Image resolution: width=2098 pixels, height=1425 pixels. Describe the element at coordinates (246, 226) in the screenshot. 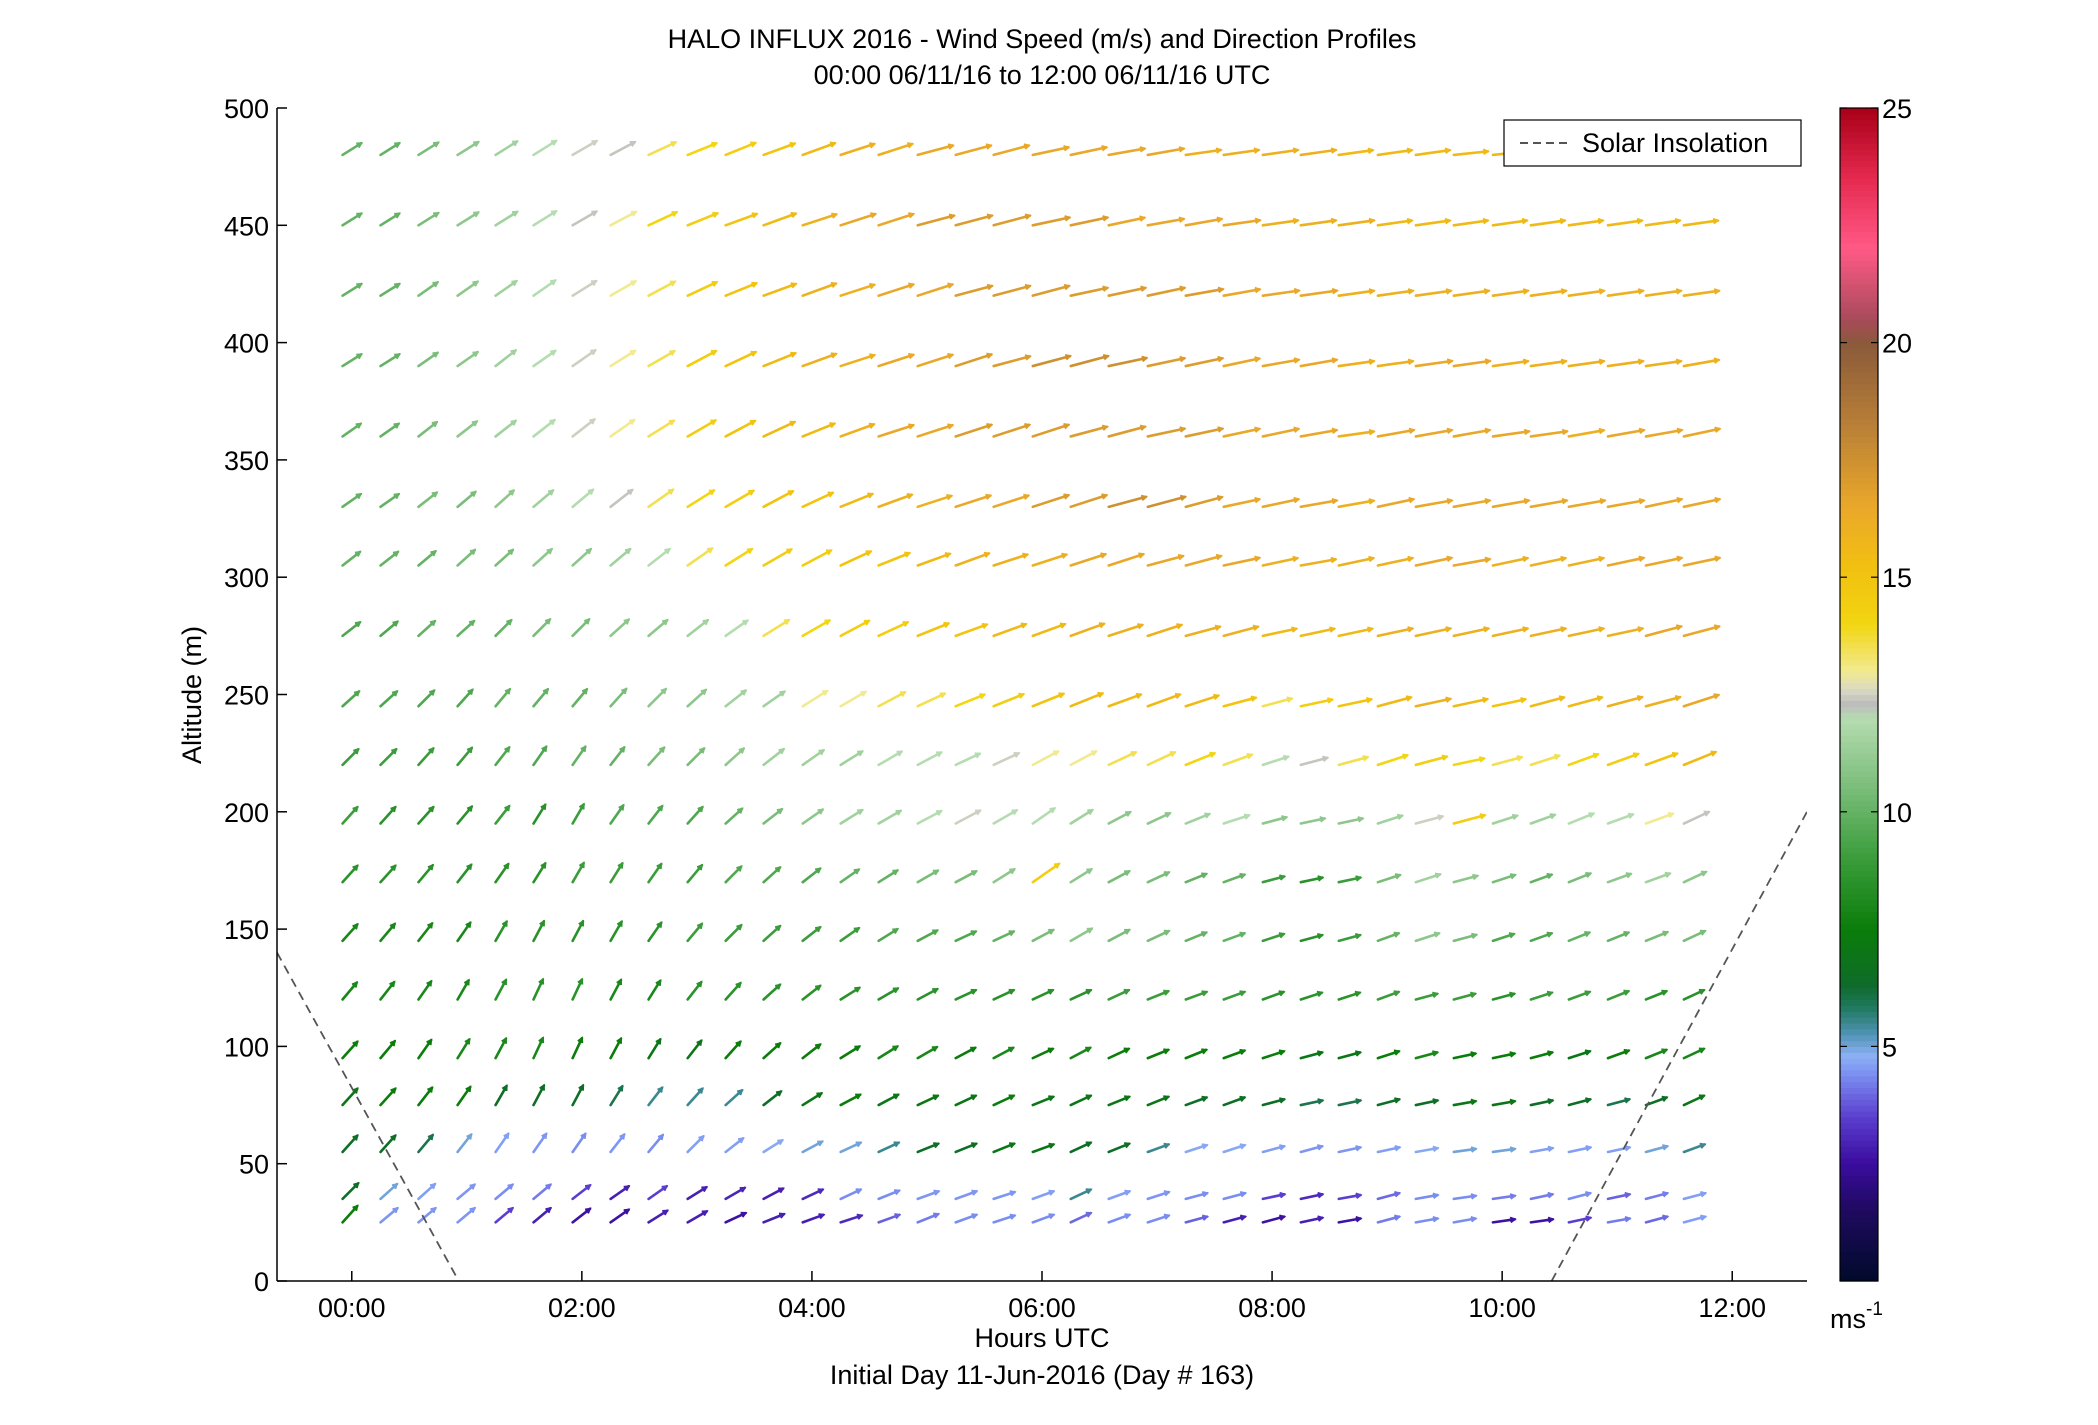

I see `y-tick-label: 450` at that location.